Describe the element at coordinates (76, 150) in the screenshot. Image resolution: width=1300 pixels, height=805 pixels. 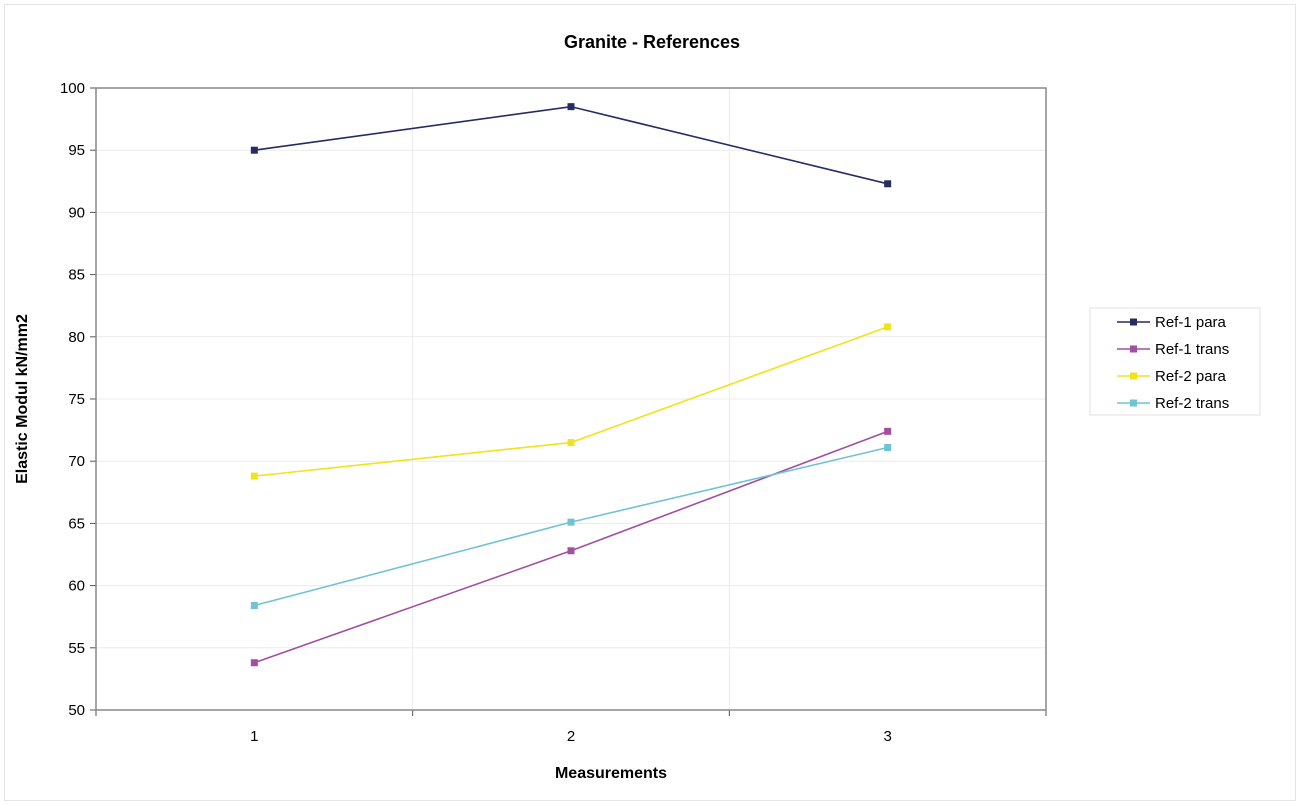
I see `y-tick-label: 95` at that location.